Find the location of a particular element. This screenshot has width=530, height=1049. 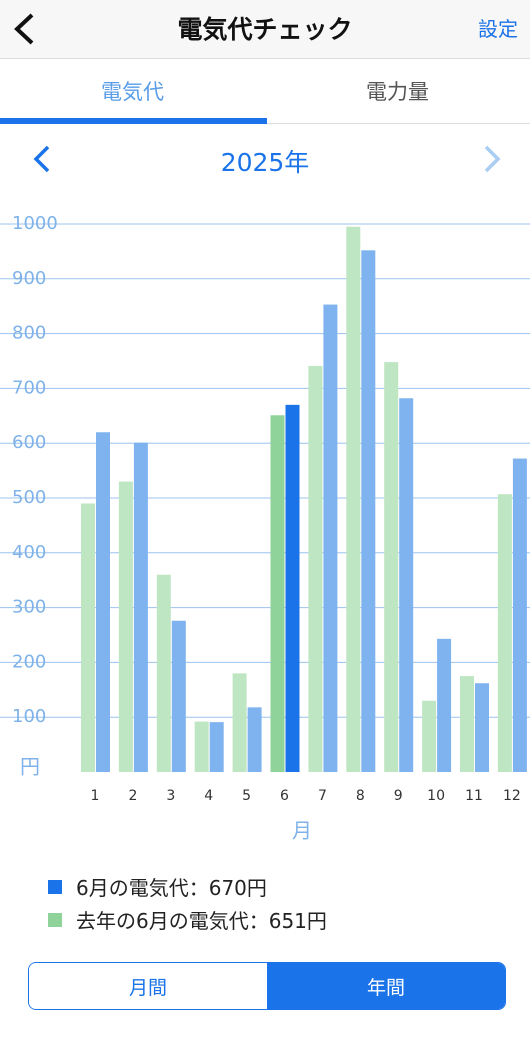

x-tick-label: 6 is located at coordinates (284, 796).